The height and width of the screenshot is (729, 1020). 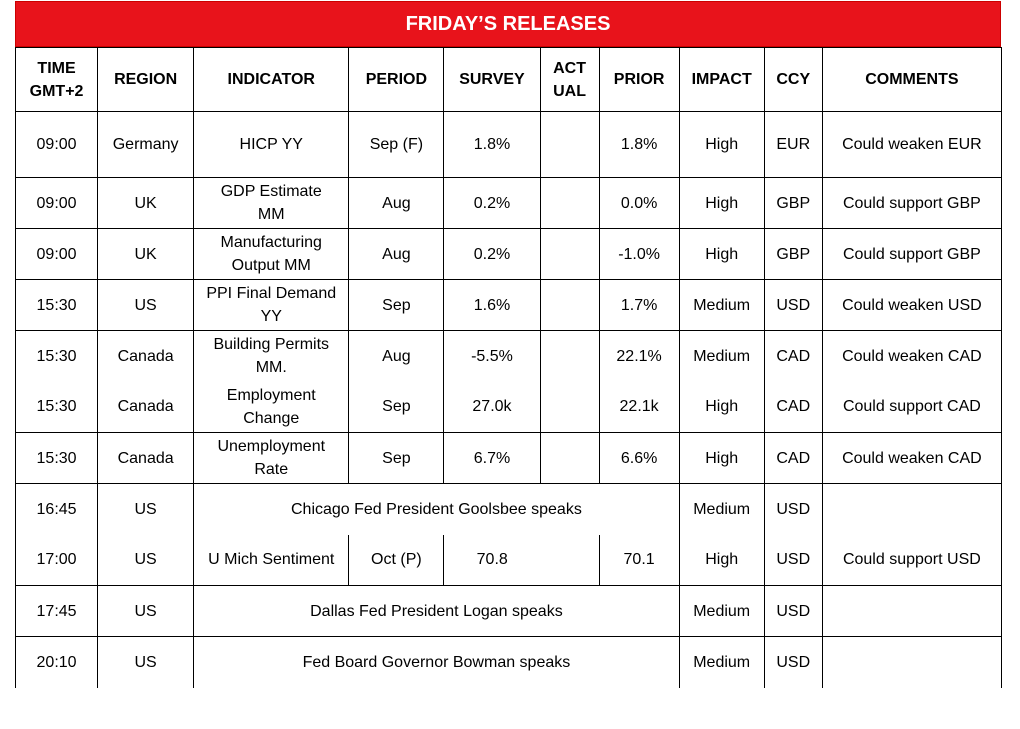 I want to click on time-cell: 16:45, so click(x=56, y=509).